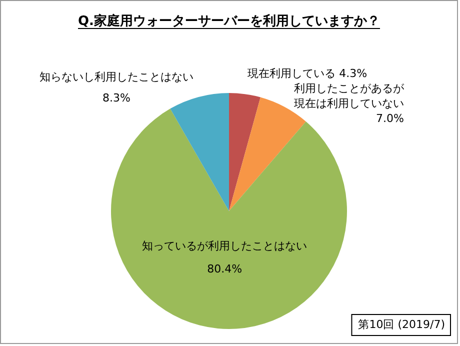  I want to click on slice-label: 知っているが利用したことはない, so click(225, 245).